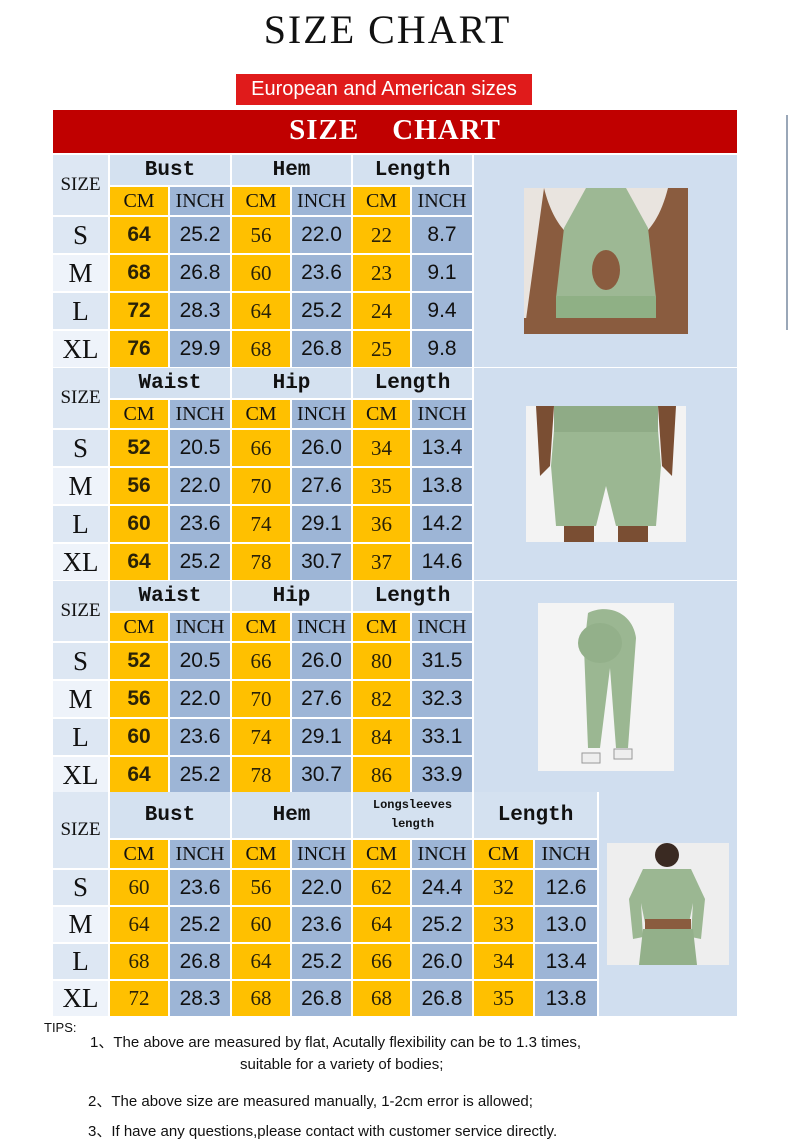  Describe the element at coordinates (381, 486) in the screenshot. I see `cm-value: 35` at that location.